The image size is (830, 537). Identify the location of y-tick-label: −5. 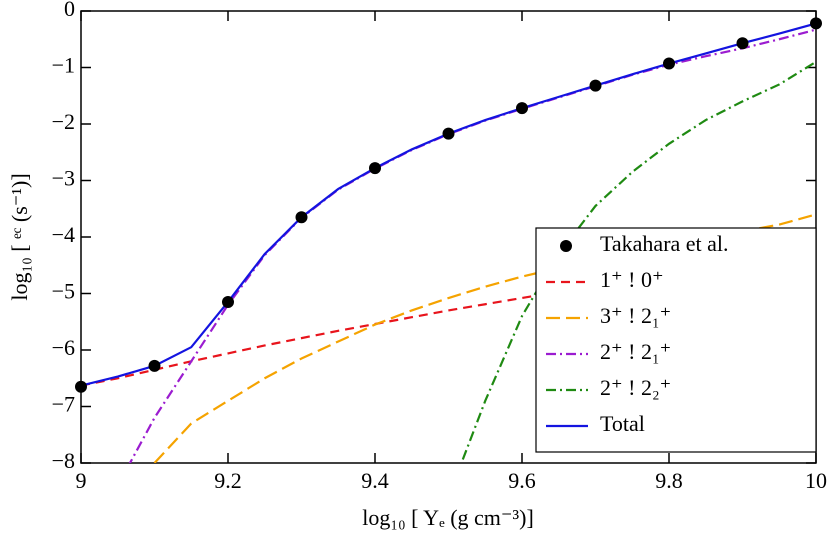
(63, 291).